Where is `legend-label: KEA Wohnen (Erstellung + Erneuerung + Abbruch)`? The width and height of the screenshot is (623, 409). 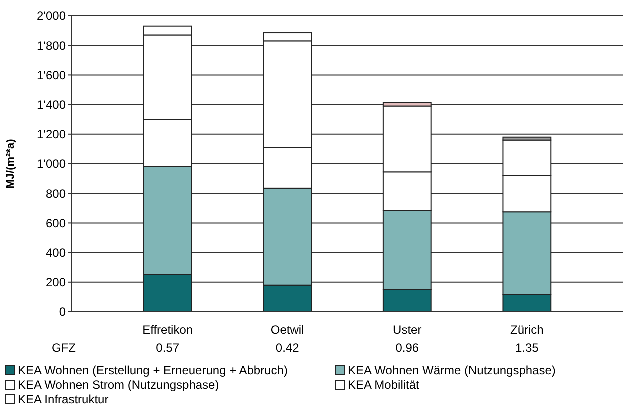
legend-label: KEA Wohnen (Erstellung + Erneuerung + Abbruch) is located at coordinates (153, 371).